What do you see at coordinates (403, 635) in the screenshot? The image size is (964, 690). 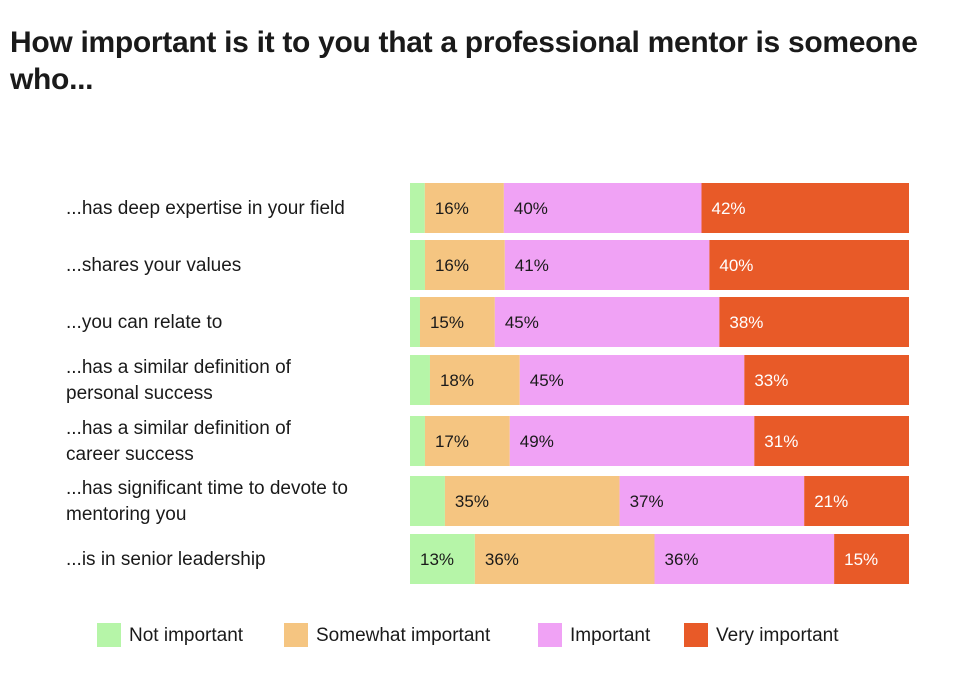 I see `legend-label-somewhat-important: Somewhat important` at bounding box center [403, 635].